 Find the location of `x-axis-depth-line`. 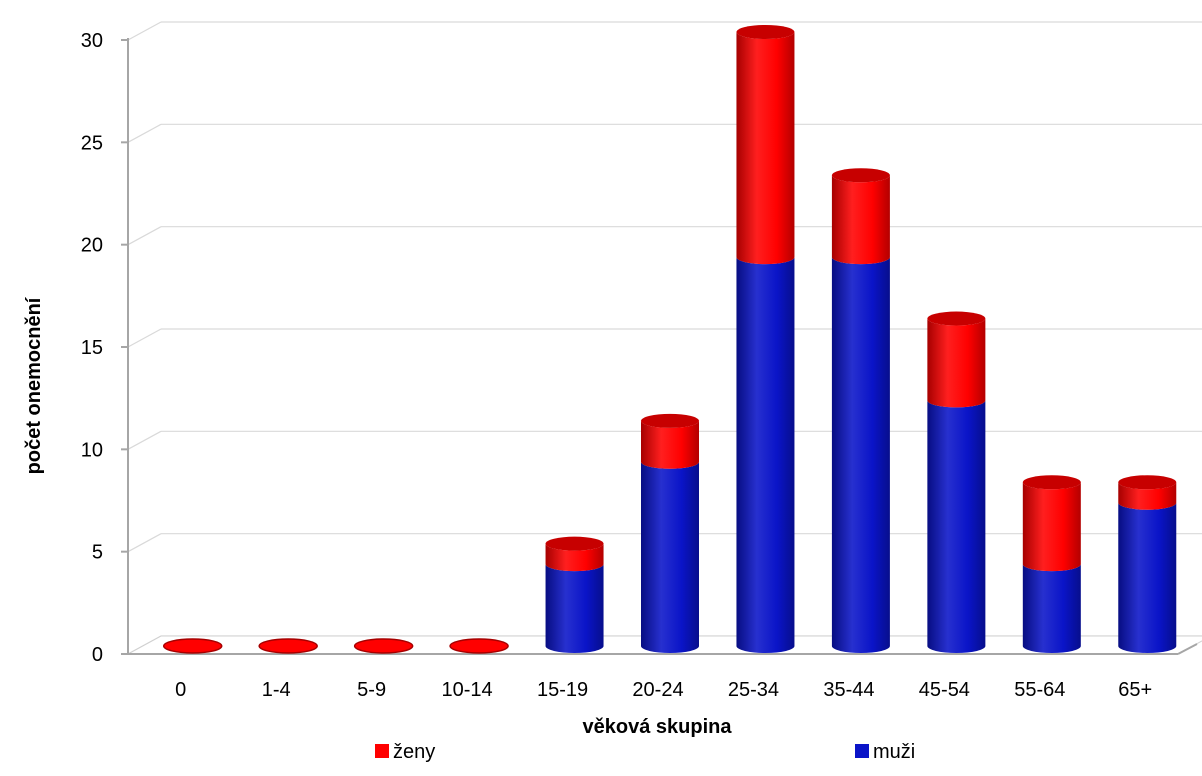

x-axis-depth-line is located at coordinates (1187, 649).